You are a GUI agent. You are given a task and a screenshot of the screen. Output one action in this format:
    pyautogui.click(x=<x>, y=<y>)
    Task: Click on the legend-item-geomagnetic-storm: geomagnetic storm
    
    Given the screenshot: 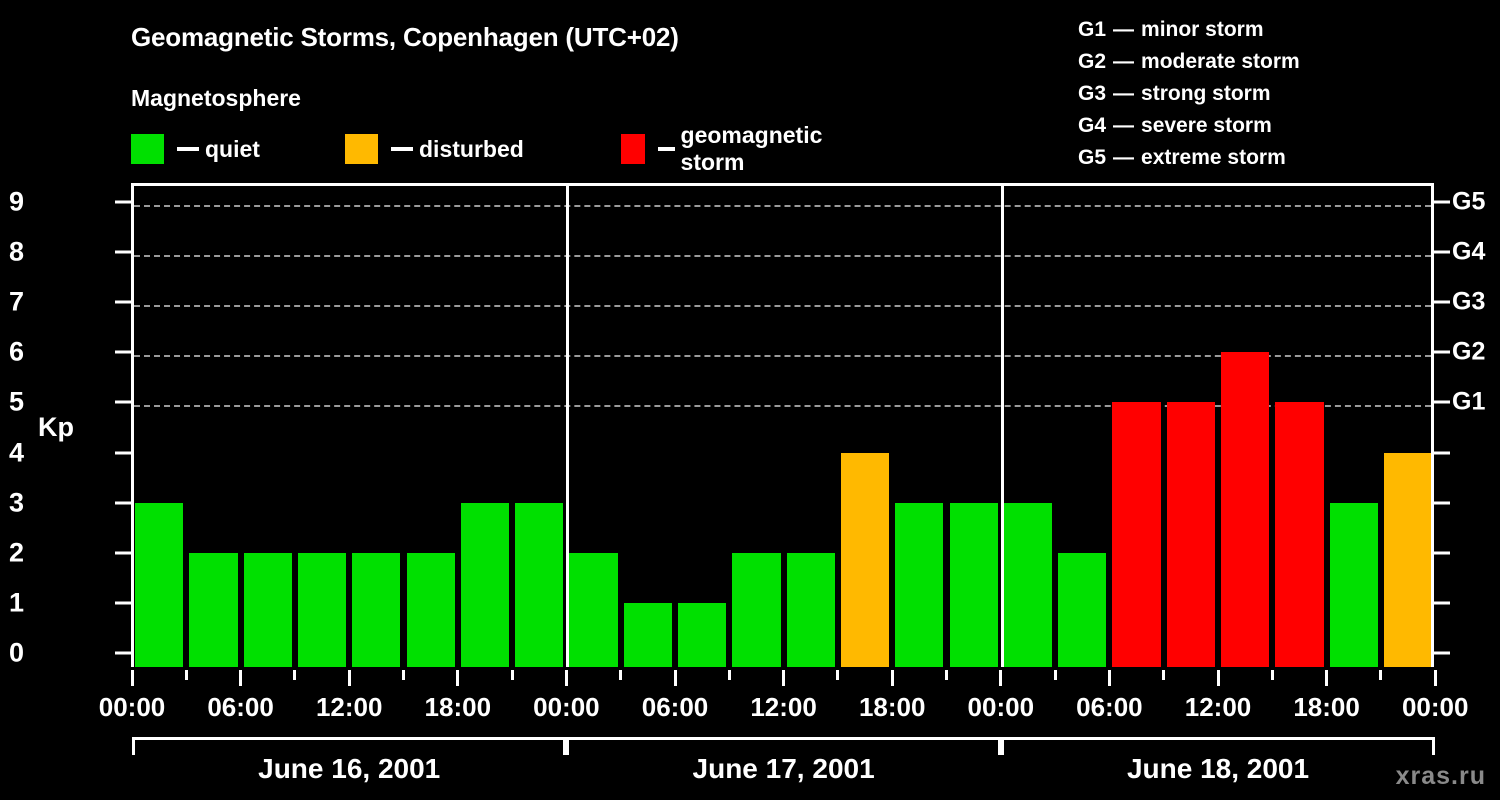 What is the action you would take?
    pyautogui.click(x=729, y=148)
    